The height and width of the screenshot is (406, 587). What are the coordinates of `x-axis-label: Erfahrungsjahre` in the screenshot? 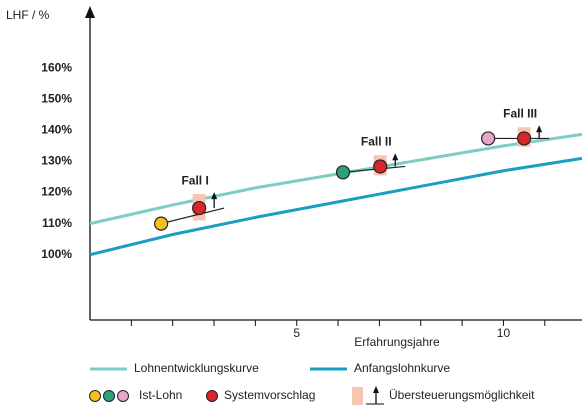 It's located at (397, 342).